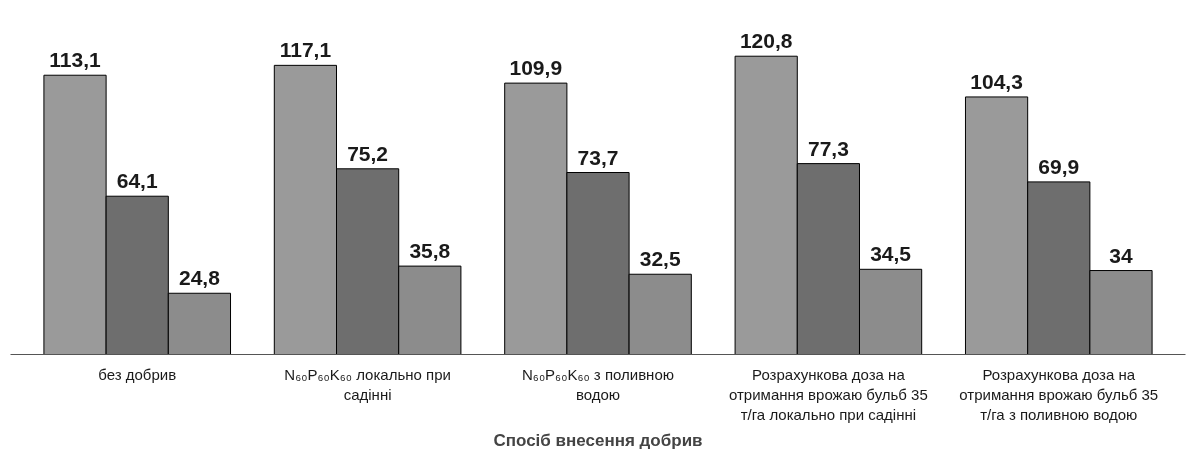  I want to click on x-tick-label: N₆₀P₆₀K₆₀ з поливною водою, so click(598, 384).